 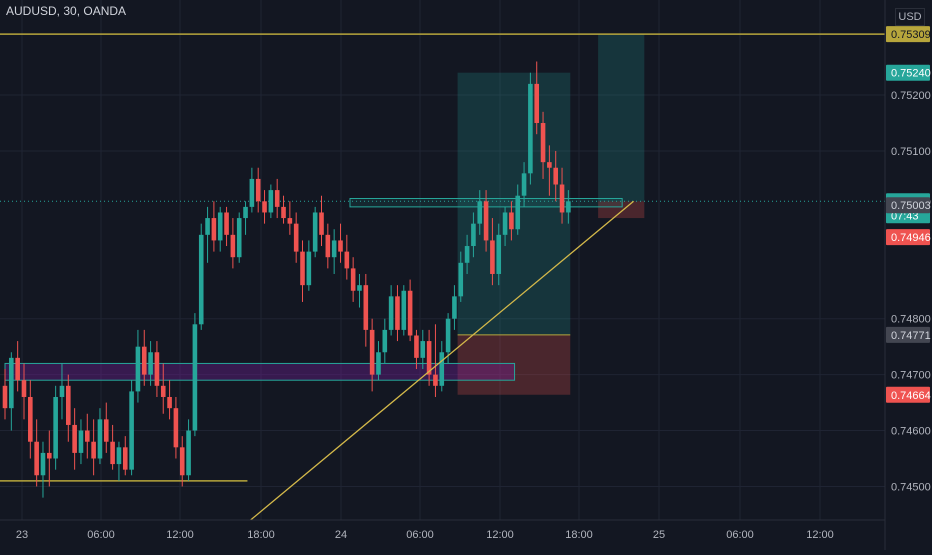 I want to click on long-position-profit-zone, so click(x=514, y=203).